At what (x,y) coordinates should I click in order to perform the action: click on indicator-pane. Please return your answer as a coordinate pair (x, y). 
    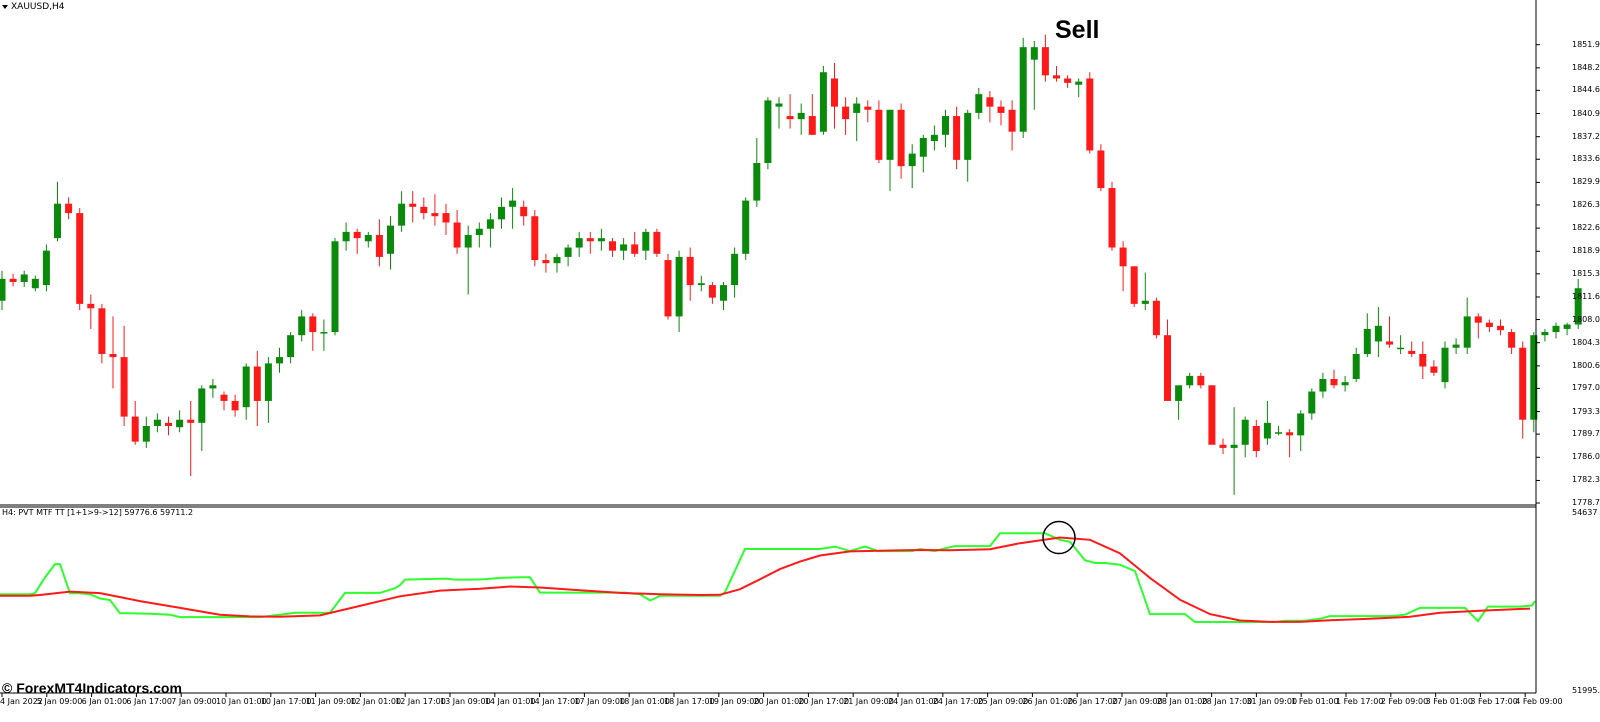
    Looking at the image, I should click on (768, 571).